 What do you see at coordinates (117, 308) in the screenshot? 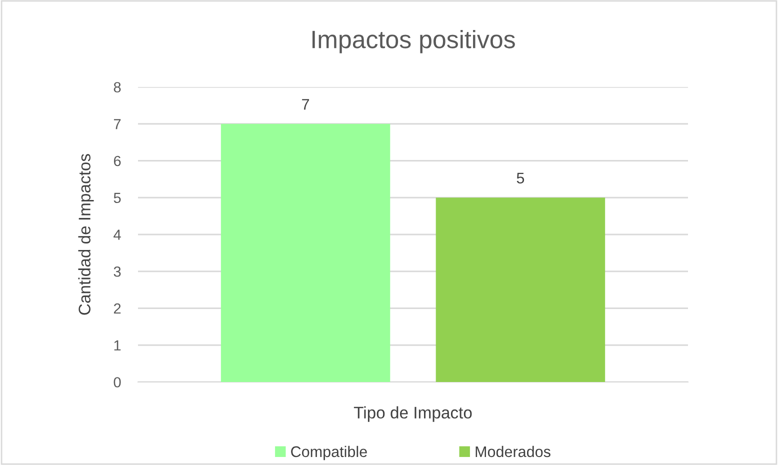
I see `y-tick-label: 2` at bounding box center [117, 308].